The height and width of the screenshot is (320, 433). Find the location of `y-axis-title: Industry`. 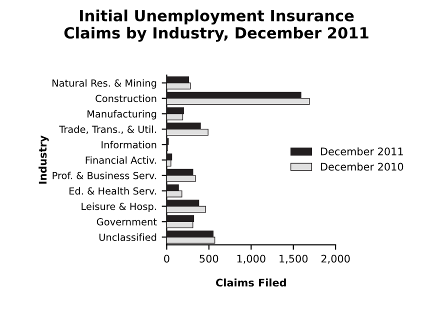

y-axis-title: Industry is located at coordinates (43, 160).